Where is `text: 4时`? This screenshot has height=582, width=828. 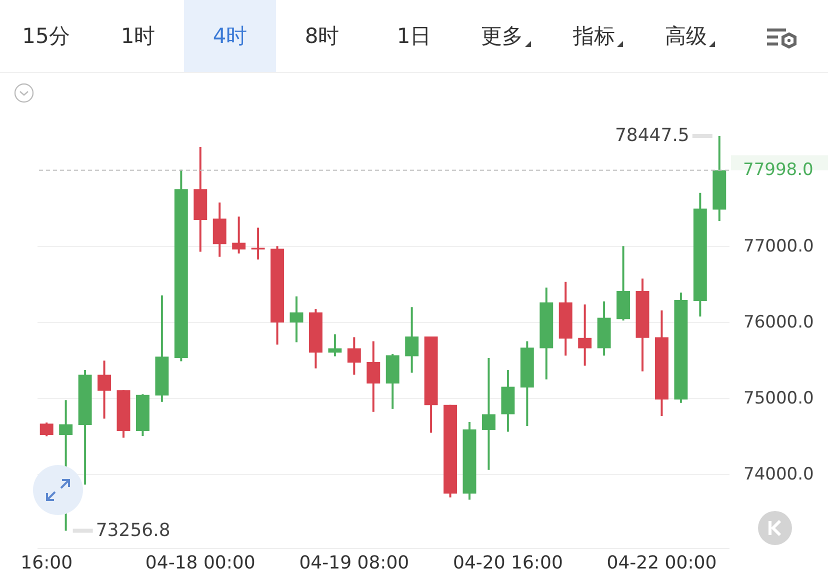
text: 4时 is located at coordinates (230, 36).